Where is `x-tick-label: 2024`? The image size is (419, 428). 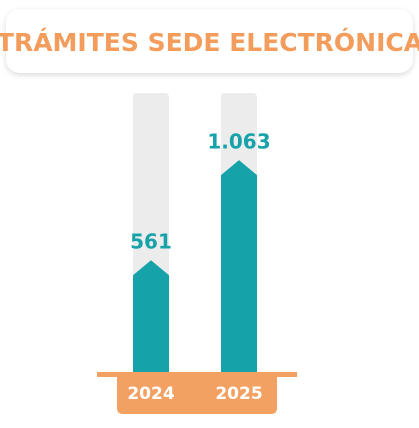
x-tick-label: 2024 is located at coordinates (150, 394).